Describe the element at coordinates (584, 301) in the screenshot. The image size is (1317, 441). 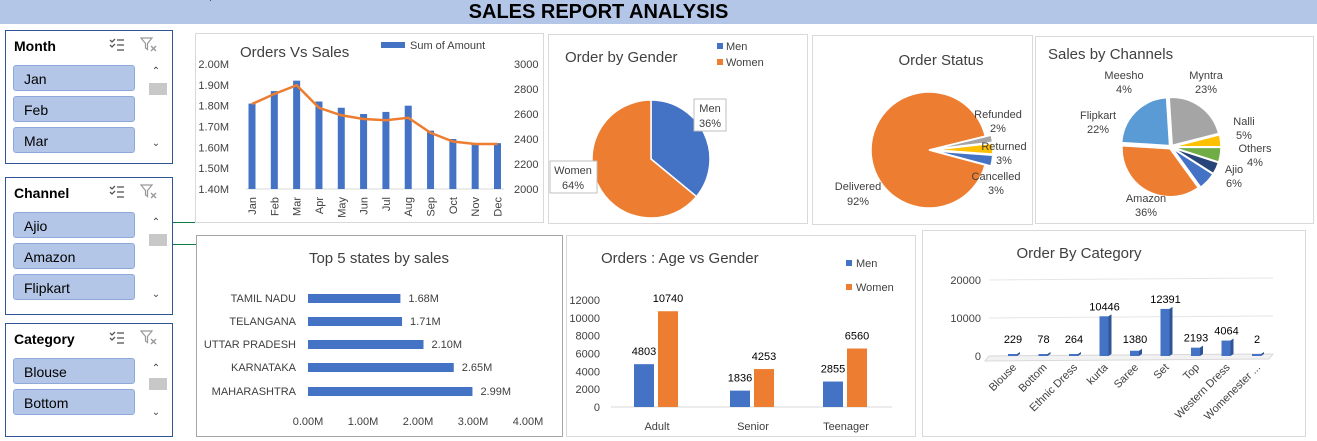
I see `y-tick-label: 12000` at that location.